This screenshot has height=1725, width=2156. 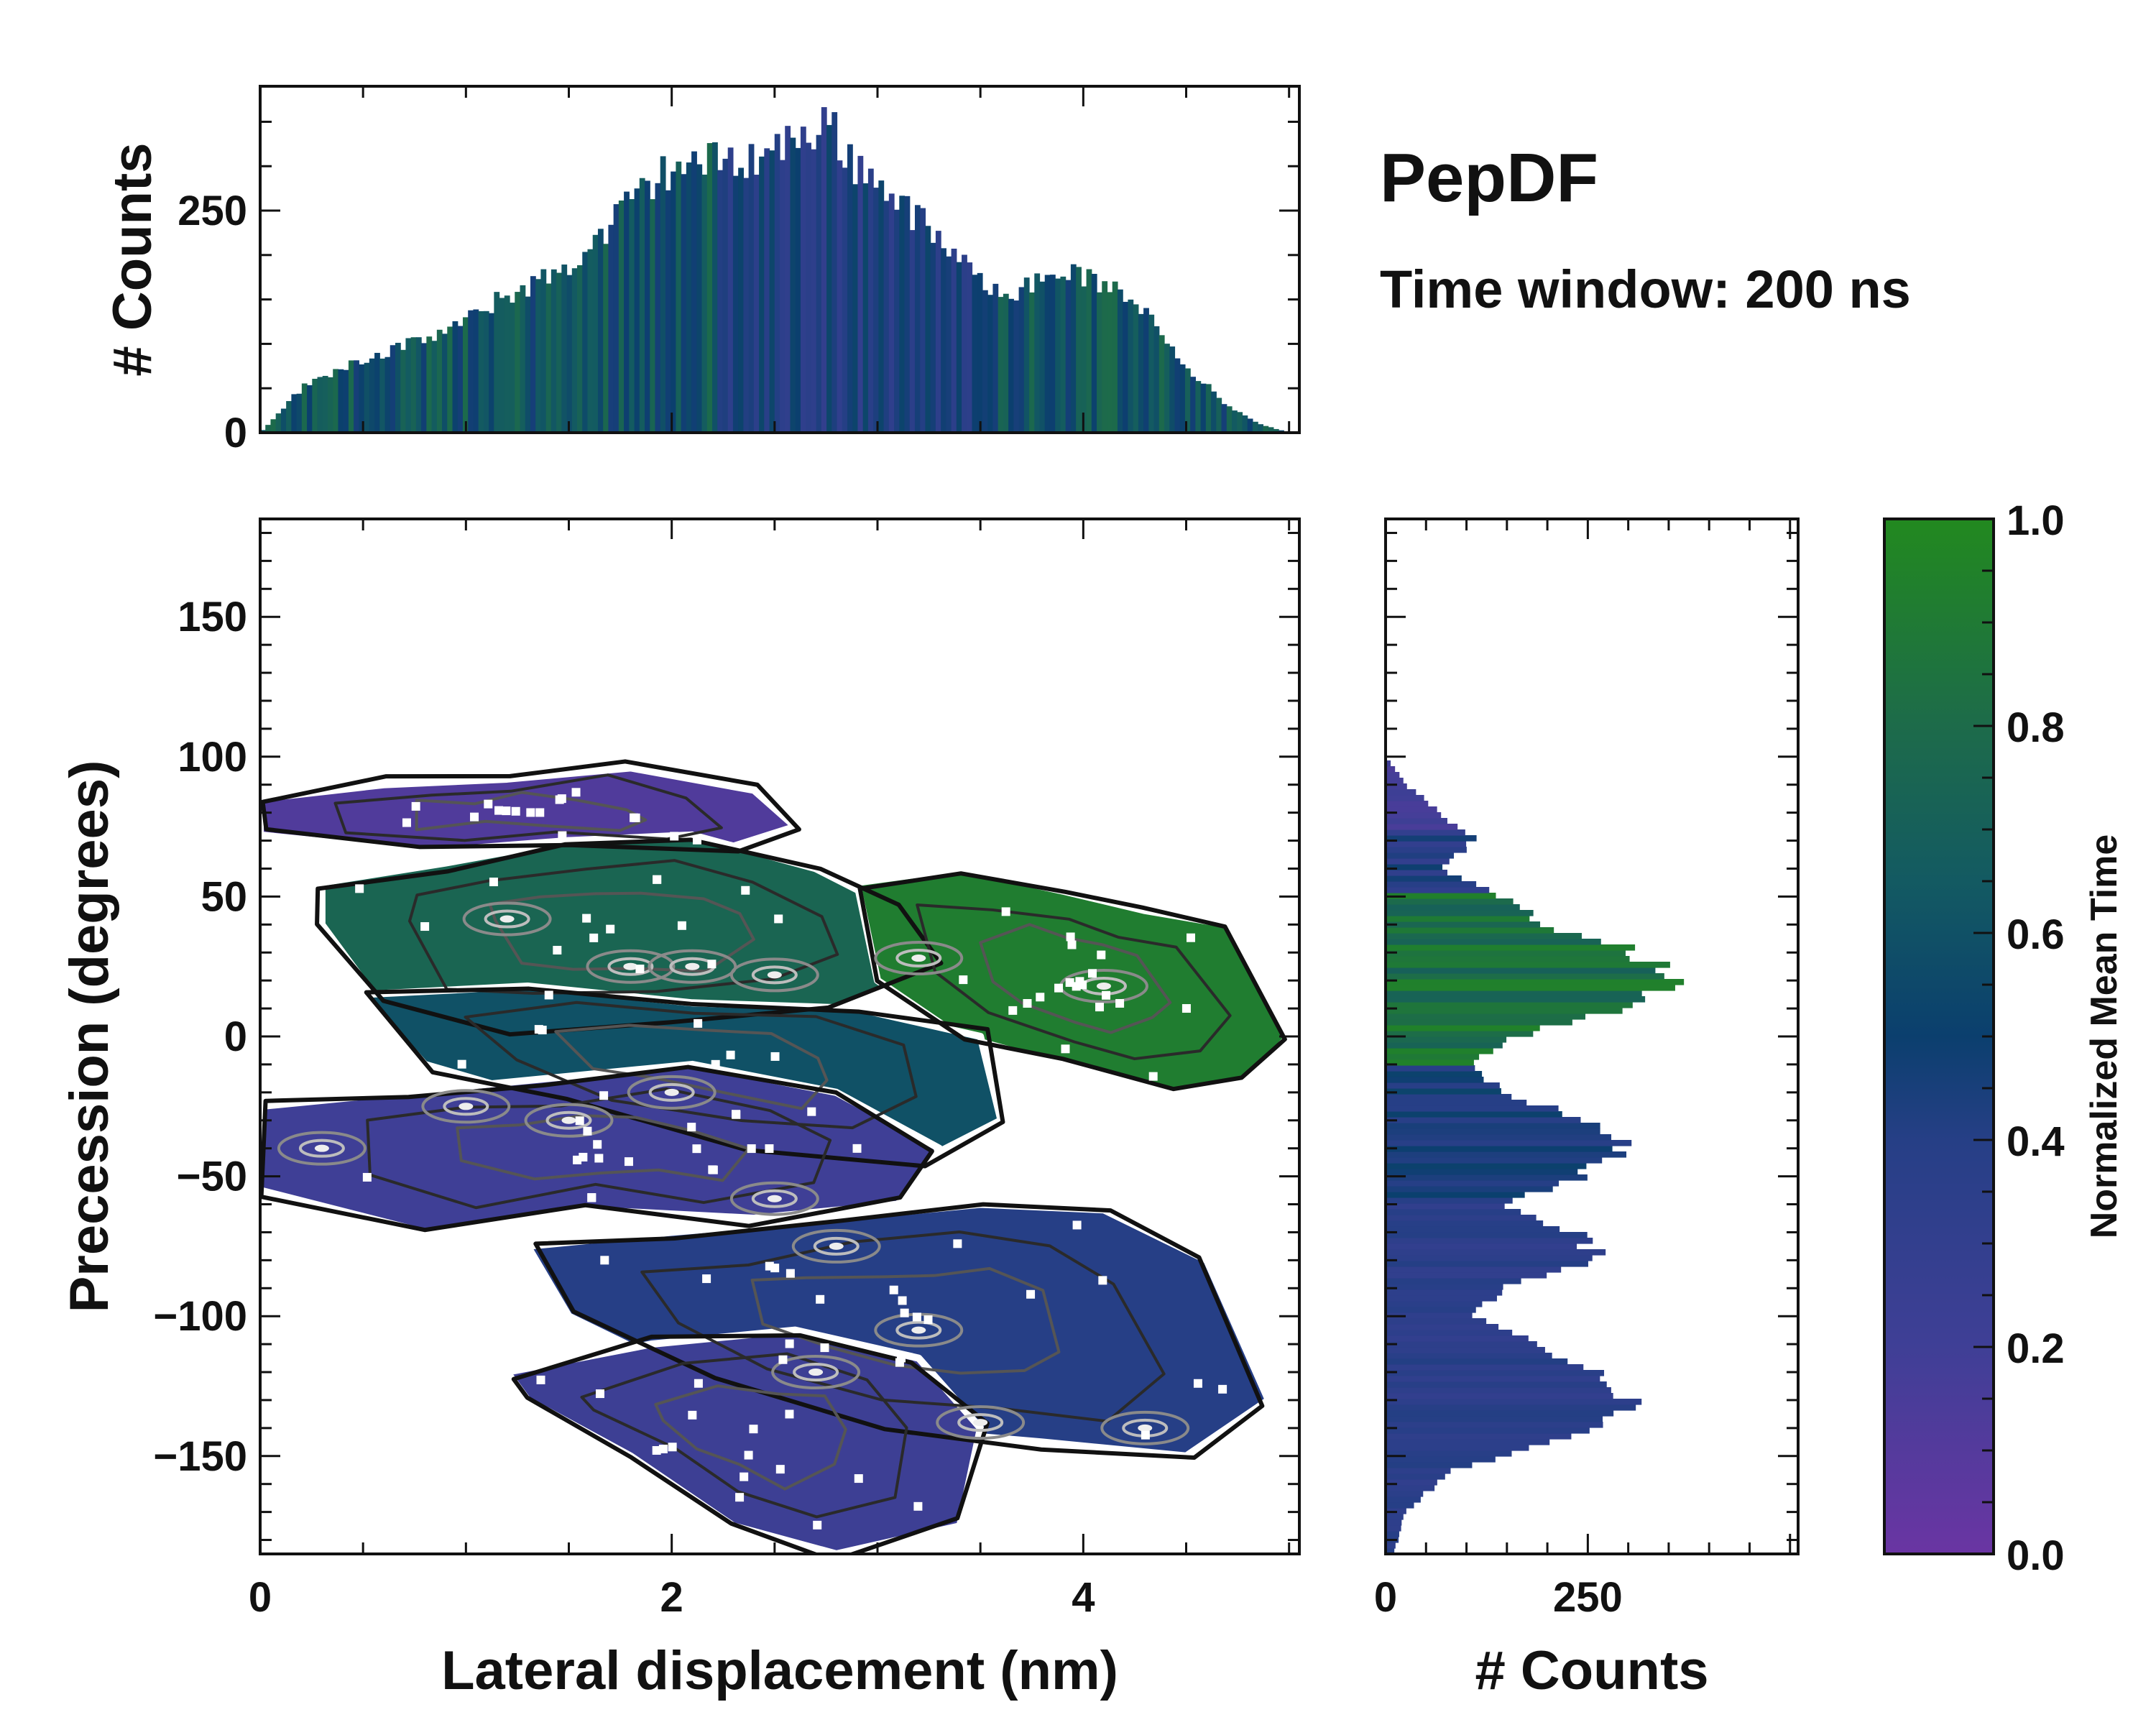 I want to click on x-tick-label-2: 2, so click(x=671, y=1597).